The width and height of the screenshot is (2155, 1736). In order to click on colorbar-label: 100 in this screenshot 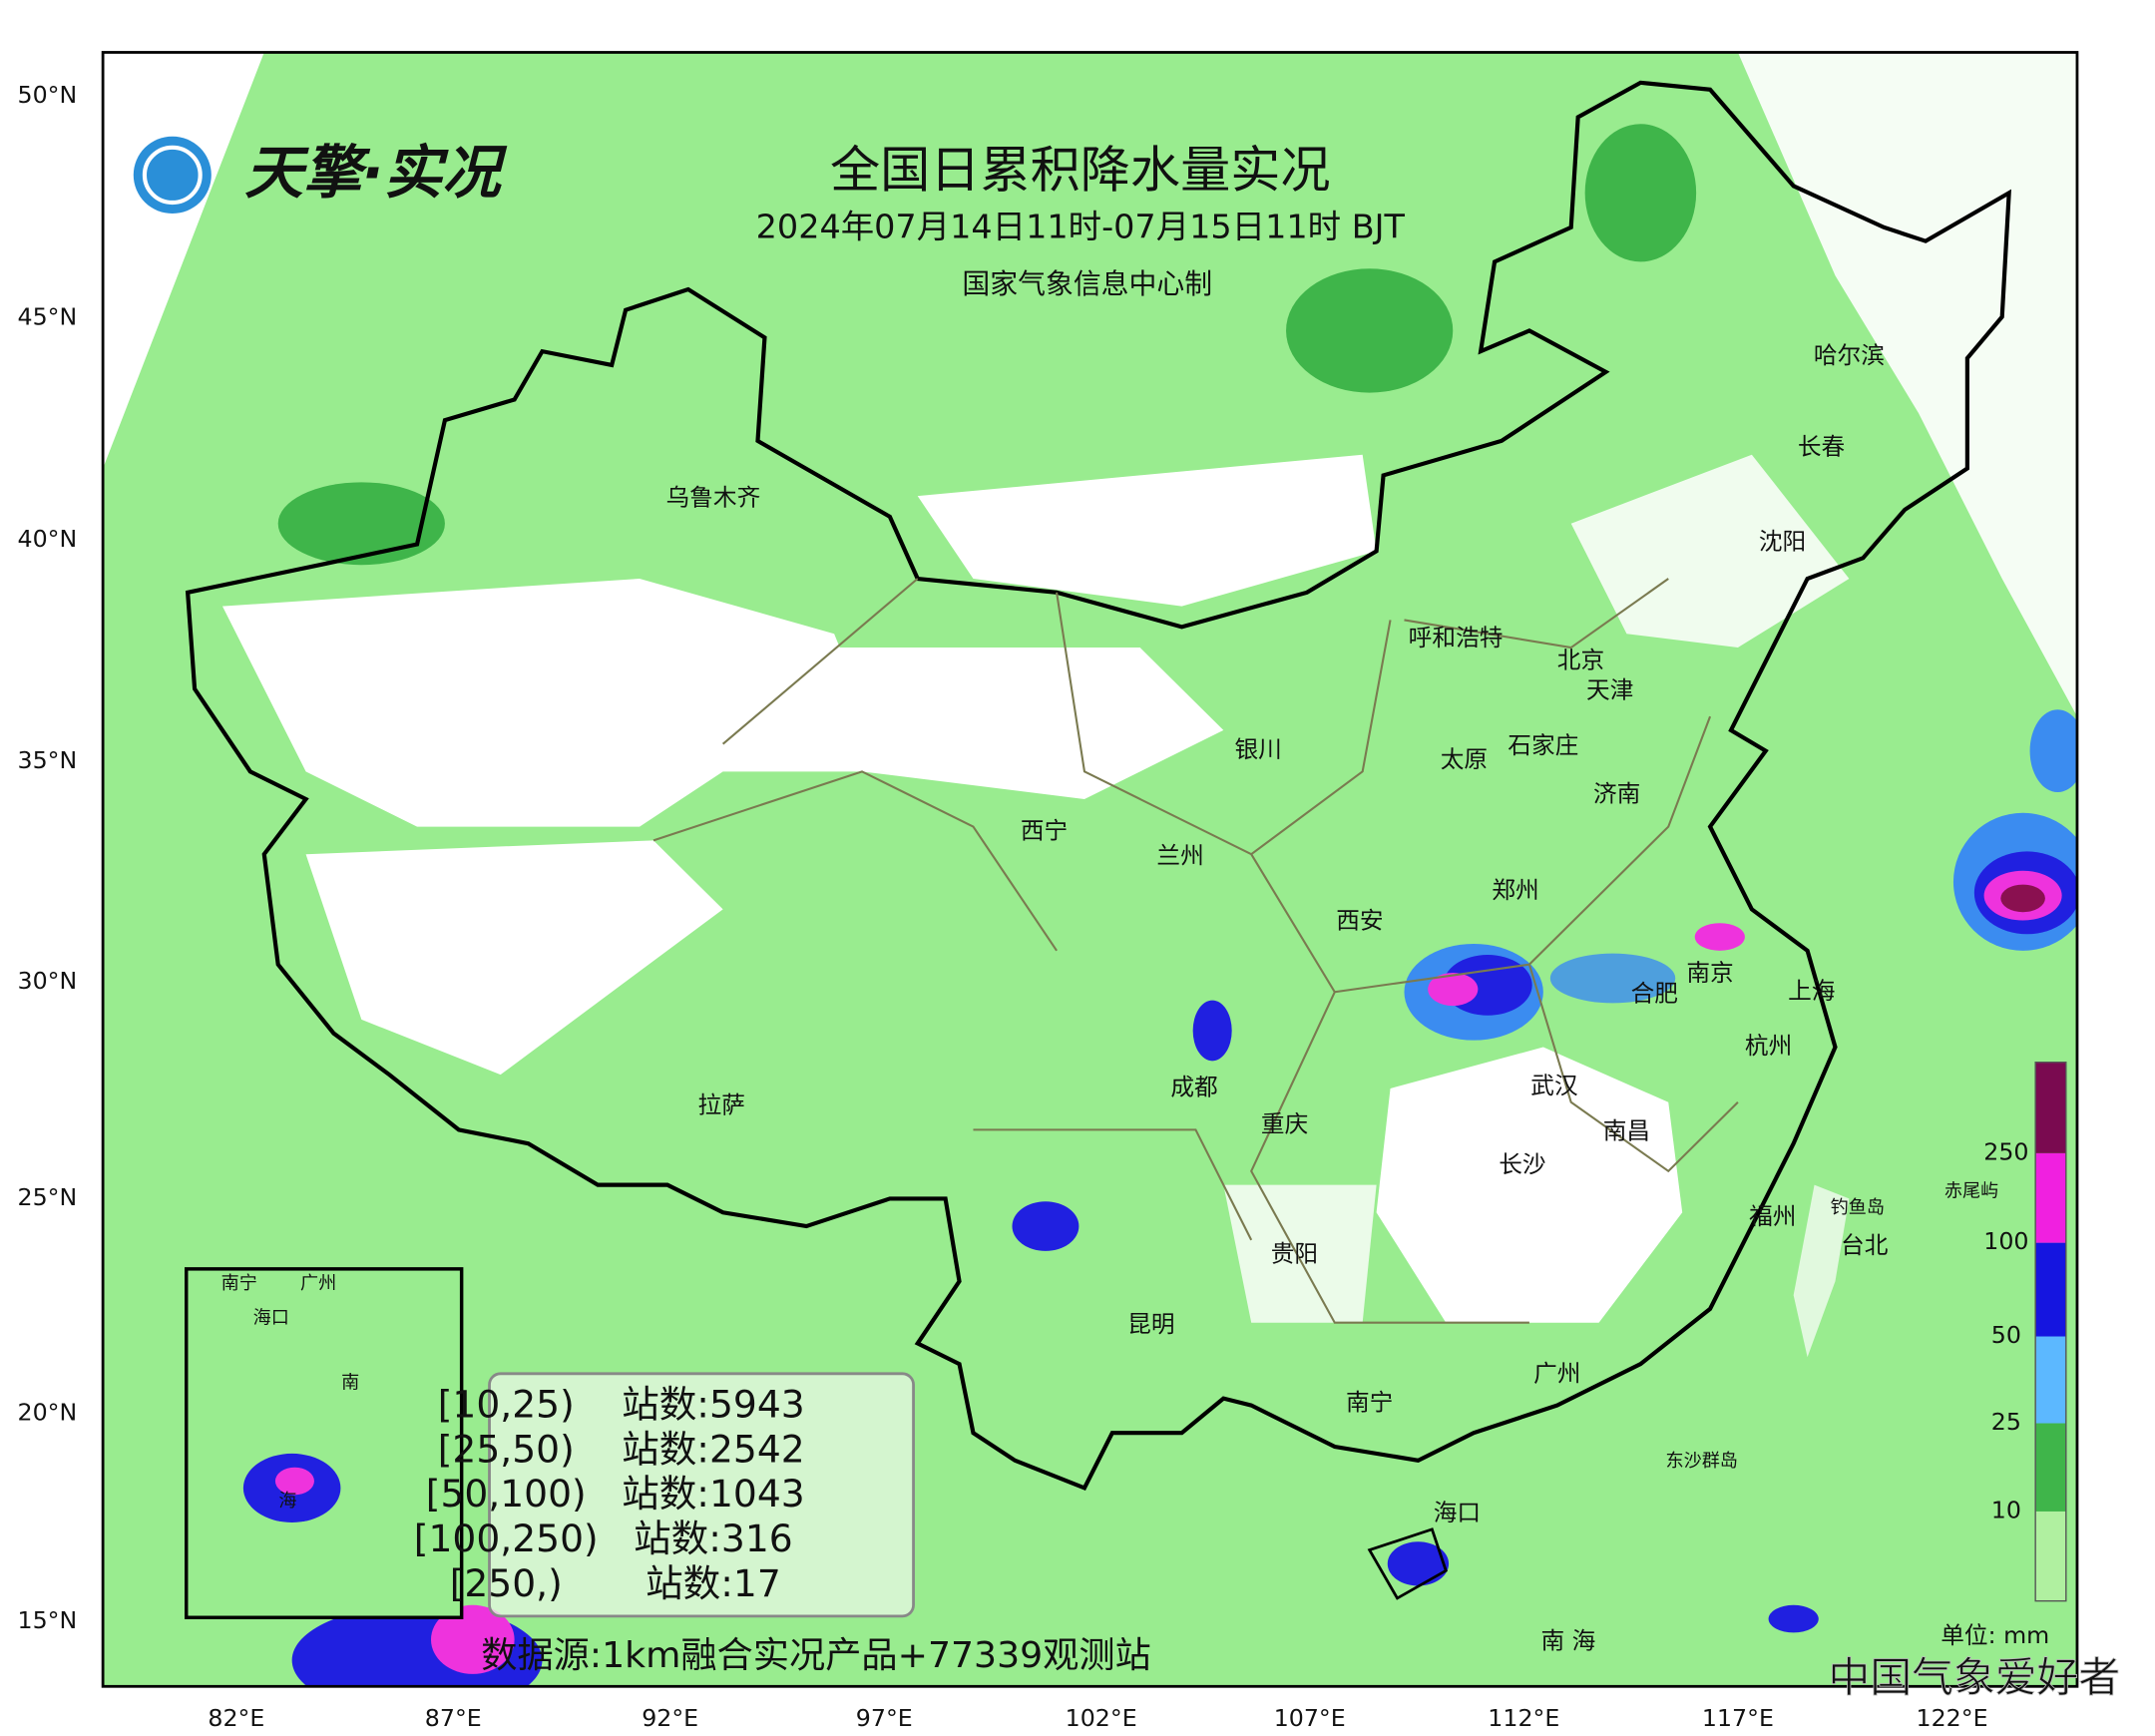, I will do `click(2005, 1241)`.